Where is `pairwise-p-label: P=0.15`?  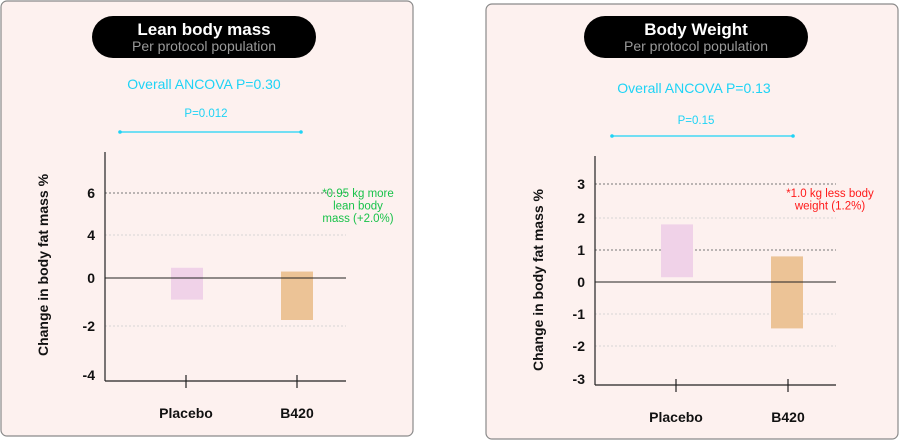 pairwise-p-label: P=0.15 is located at coordinates (696, 121).